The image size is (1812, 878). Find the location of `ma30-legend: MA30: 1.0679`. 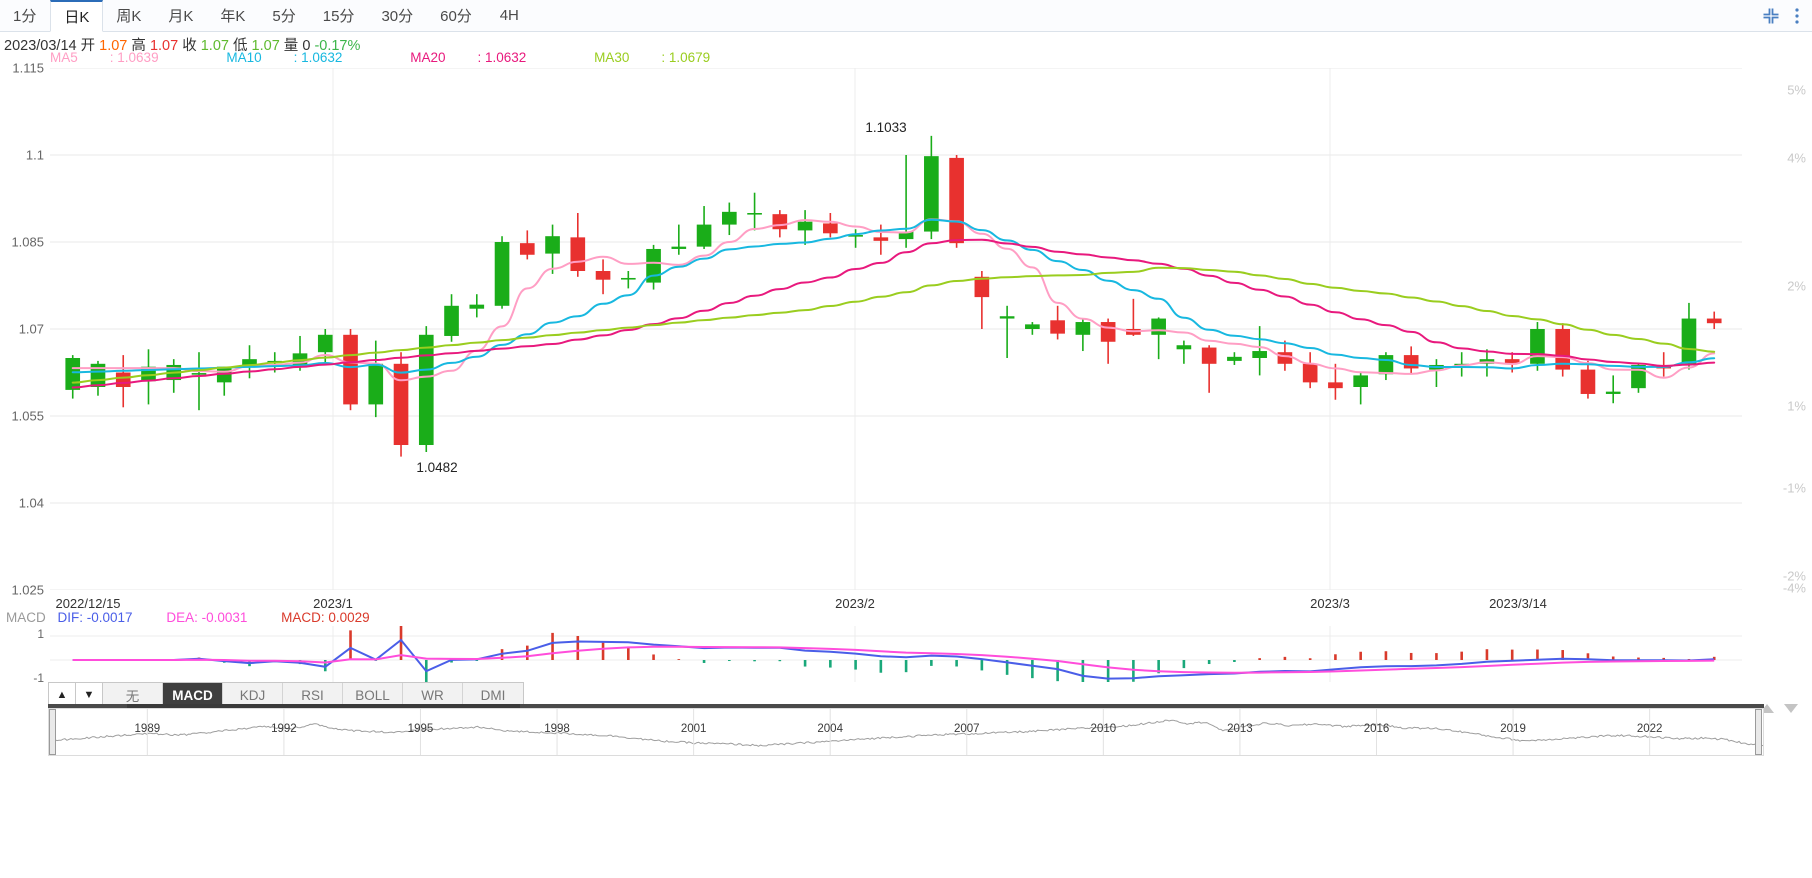

ma30-legend: MA30: 1.0679 is located at coordinates (652, 57).